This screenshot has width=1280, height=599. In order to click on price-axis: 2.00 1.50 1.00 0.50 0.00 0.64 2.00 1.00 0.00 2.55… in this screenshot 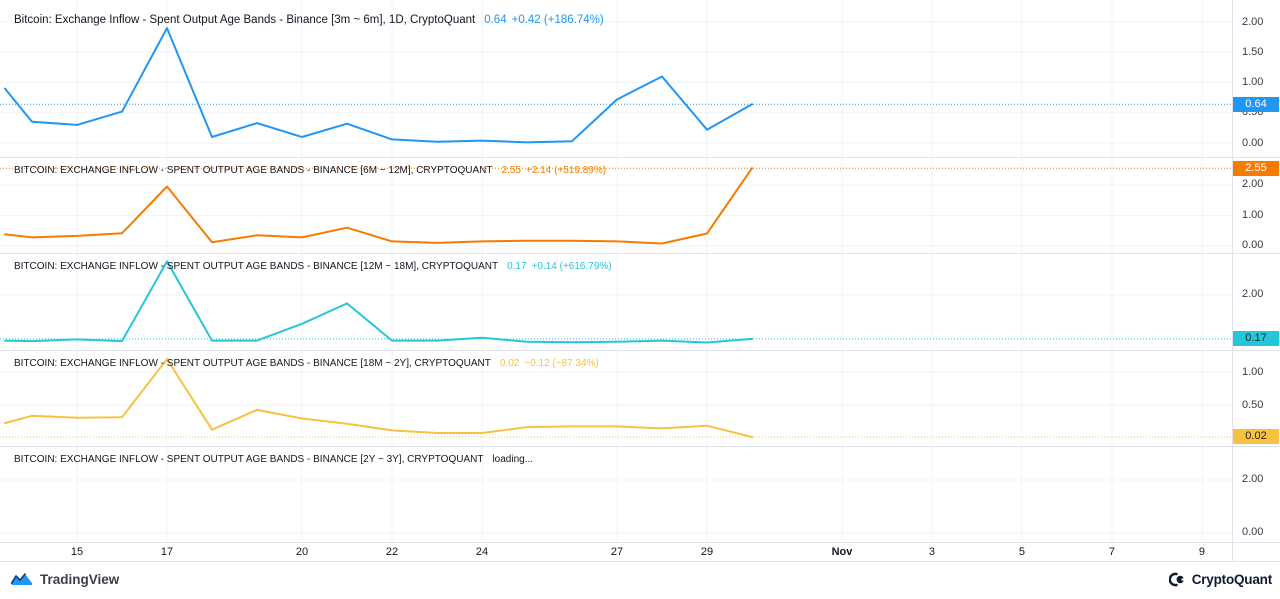, I will do `click(1256, 271)`.